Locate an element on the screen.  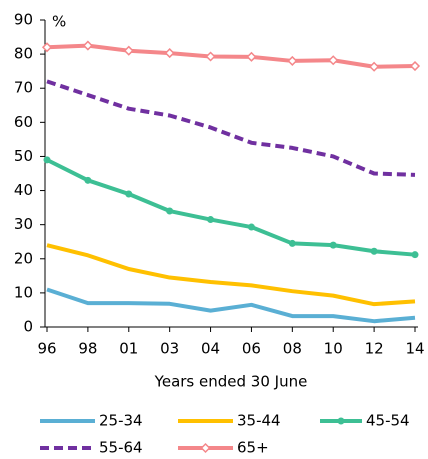
x-tick-label: 08 is located at coordinates (292, 349).